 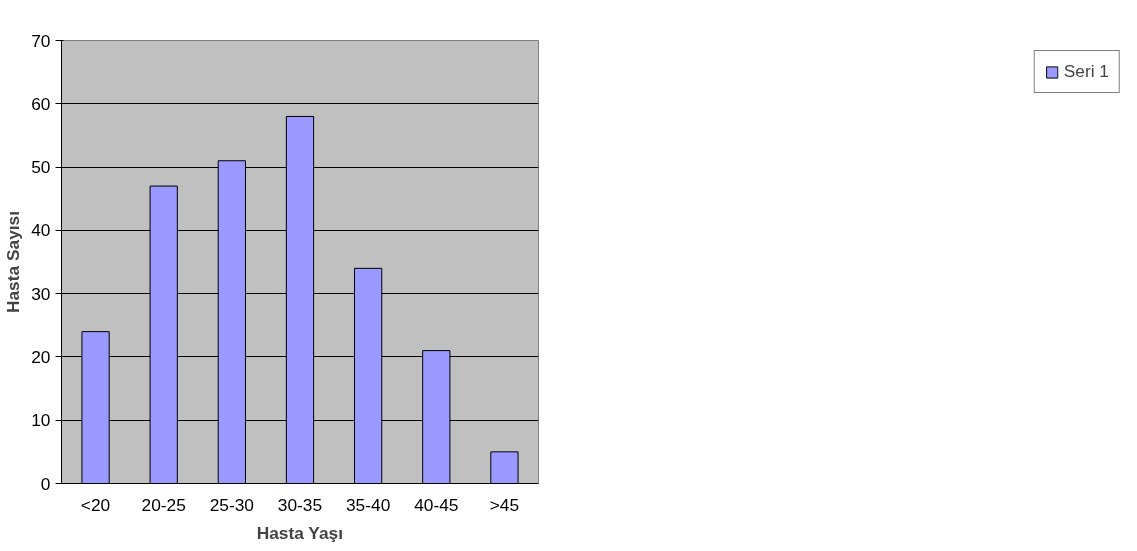 What do you see at coordinates (41, 356) in the screenshot?
I see `y-tick-label: 20` at bounding box center [41, 356].